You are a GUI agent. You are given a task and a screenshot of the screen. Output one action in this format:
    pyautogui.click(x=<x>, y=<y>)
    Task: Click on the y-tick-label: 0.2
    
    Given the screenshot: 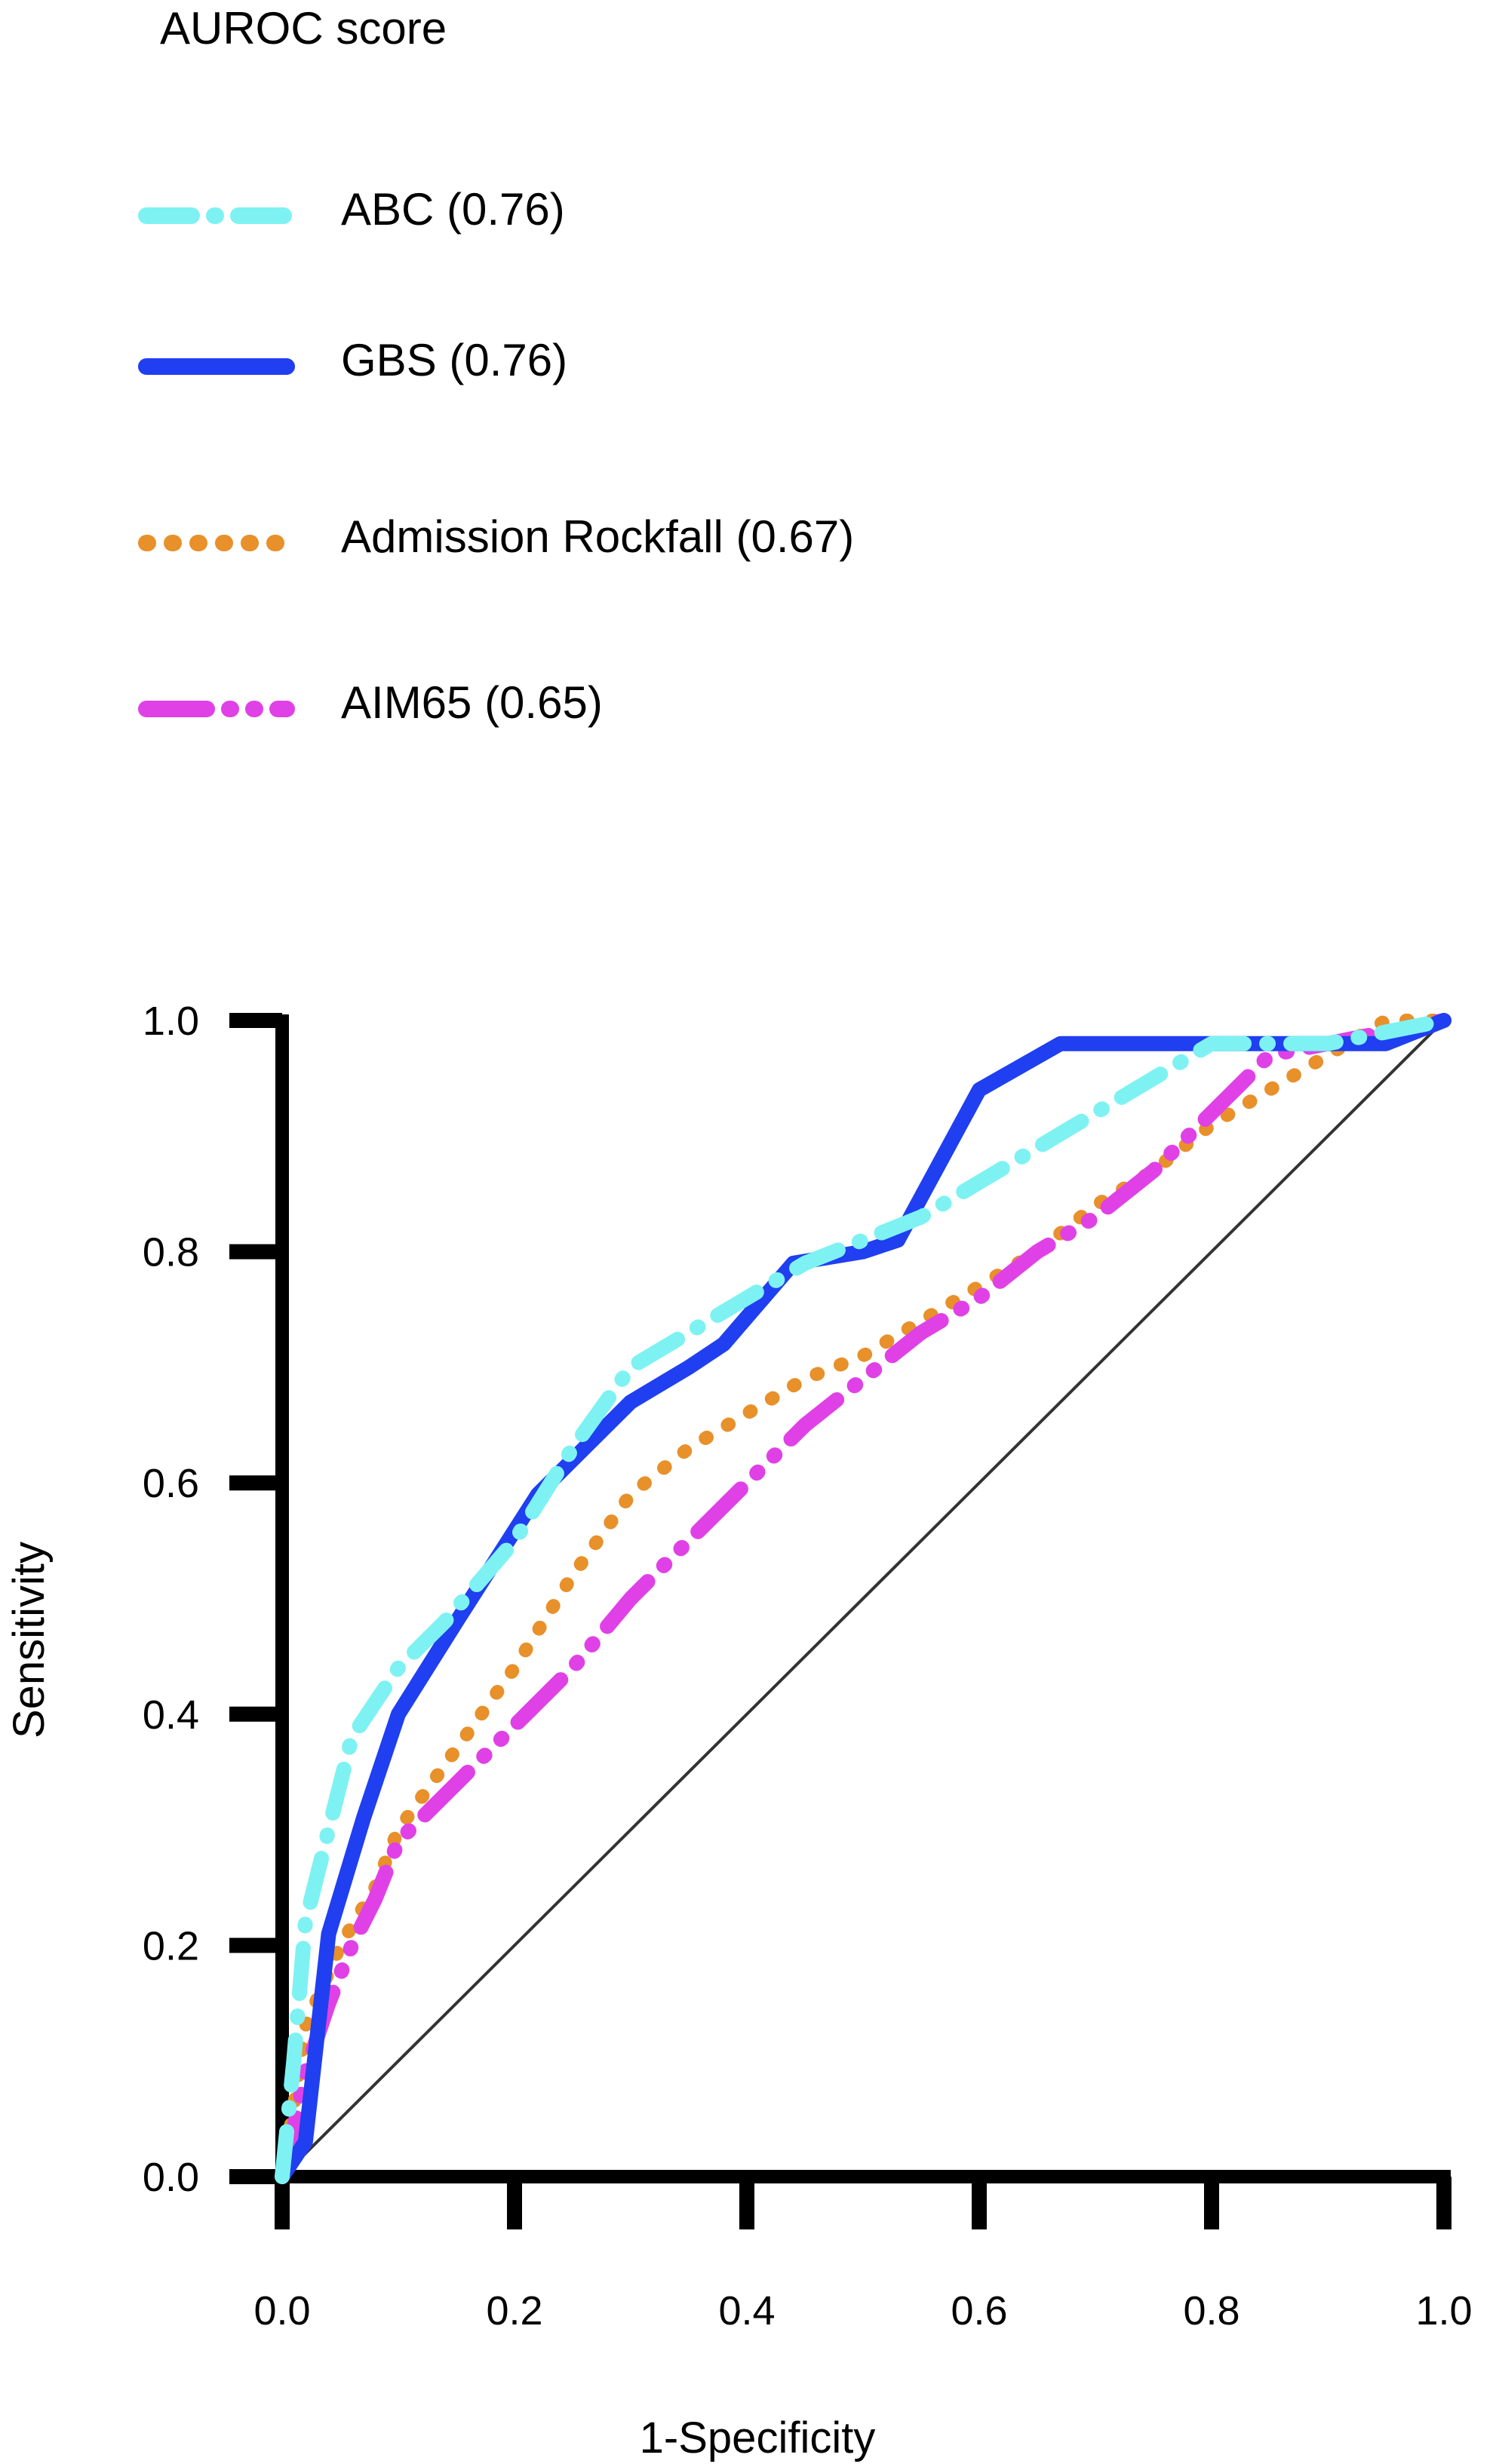 What is the action you would take?
    pyautogui.click(x=171, y=1946)
    